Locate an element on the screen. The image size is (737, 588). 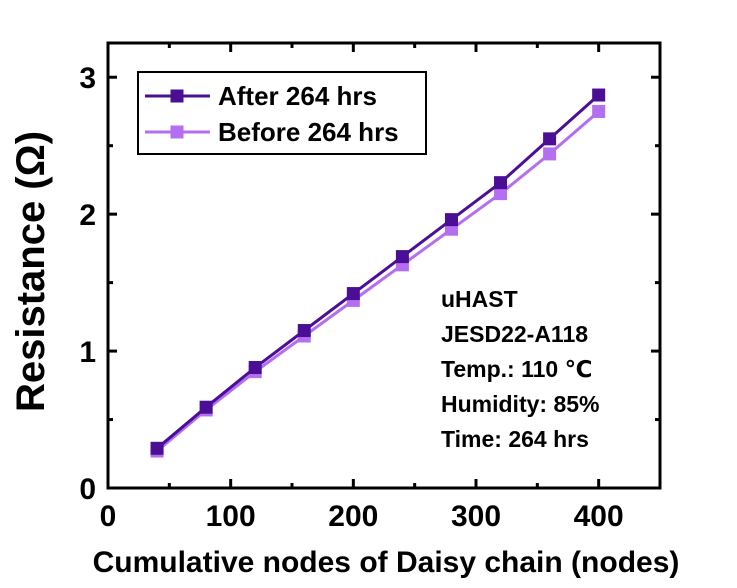
legend: After 264 hrs Before 264 hrs is located at coordinates (282, 113).